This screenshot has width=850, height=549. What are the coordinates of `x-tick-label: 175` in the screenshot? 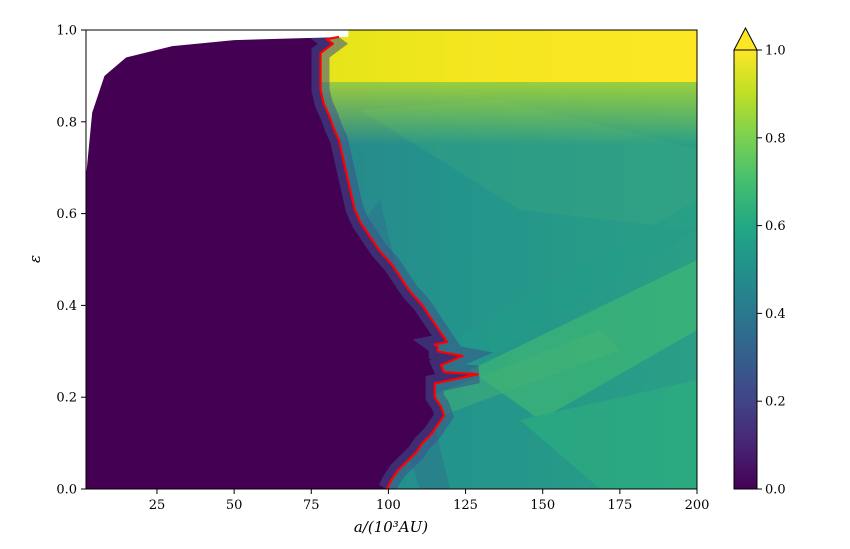 It's located at (619, 505).